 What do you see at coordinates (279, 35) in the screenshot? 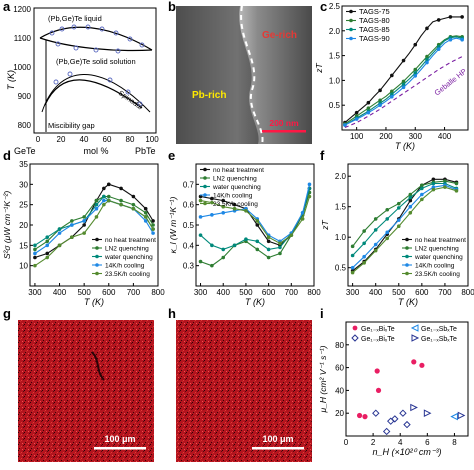
I see `ge-rich-label: Ge-rich` at bounding box center [279, 35].